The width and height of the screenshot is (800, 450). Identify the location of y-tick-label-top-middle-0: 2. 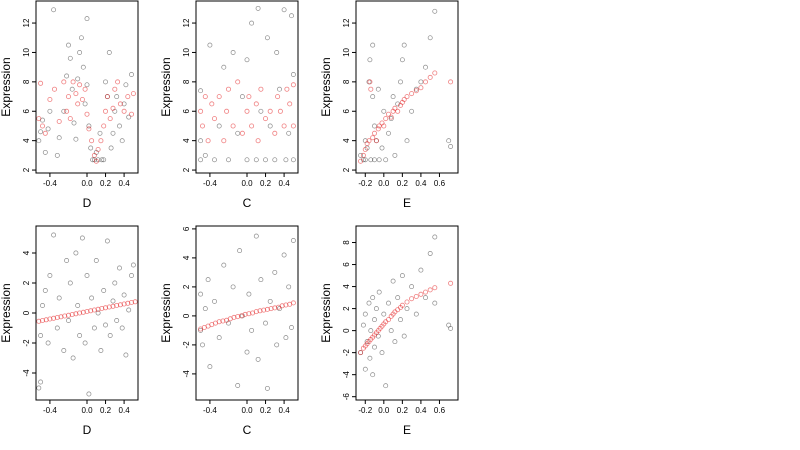
(186, 169).